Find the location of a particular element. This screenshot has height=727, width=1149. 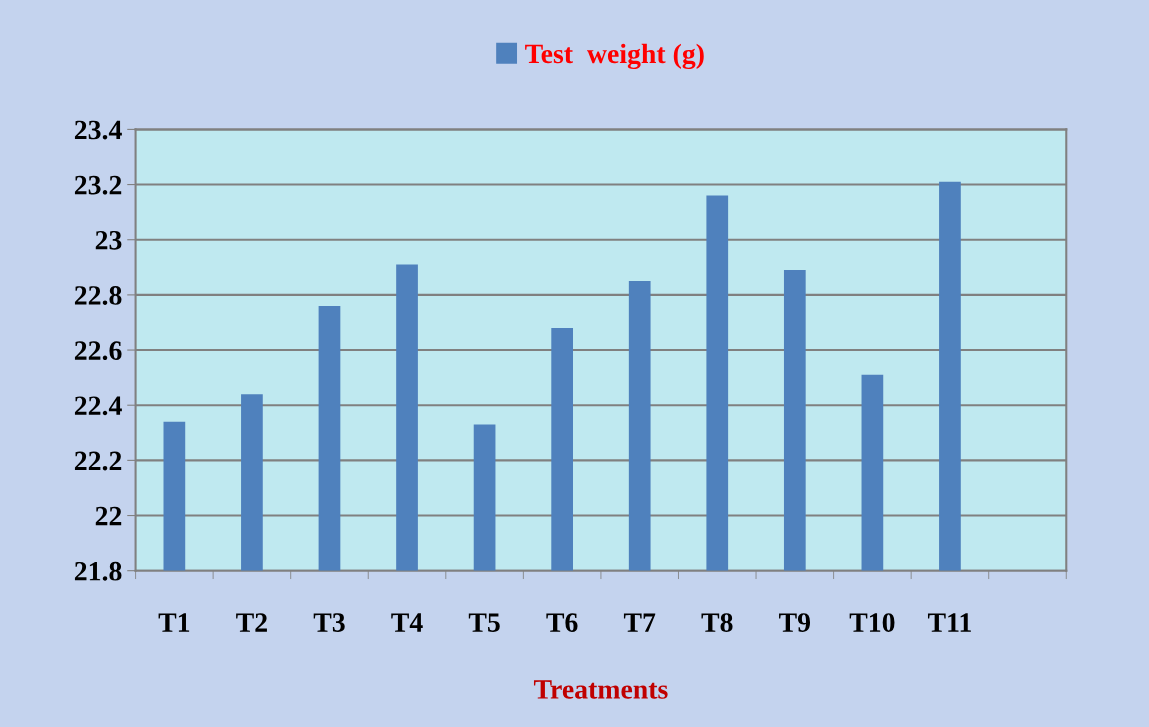

x-tick-label: T6 is located at coordinates (562, 622).